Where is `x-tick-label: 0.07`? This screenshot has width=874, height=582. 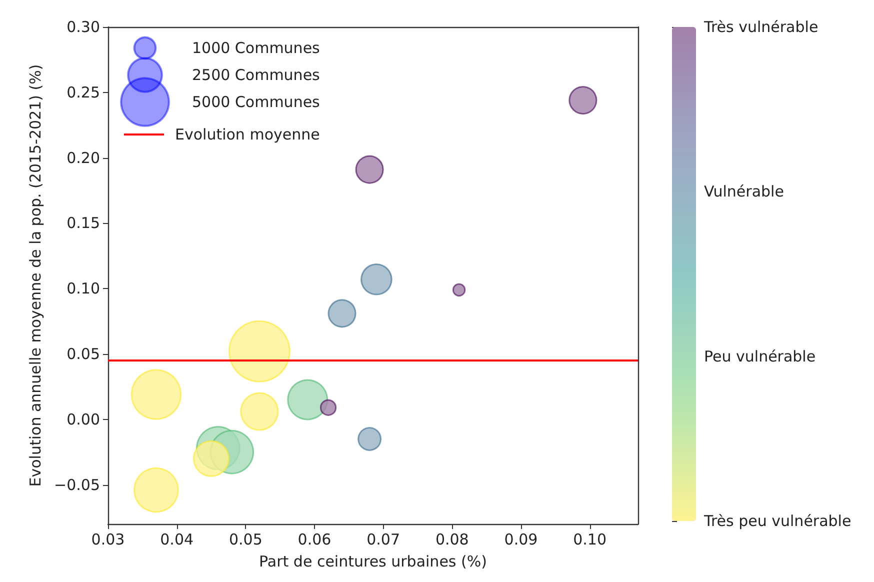 x-tick-label: 0.07 is located at coordinates (383, 539).